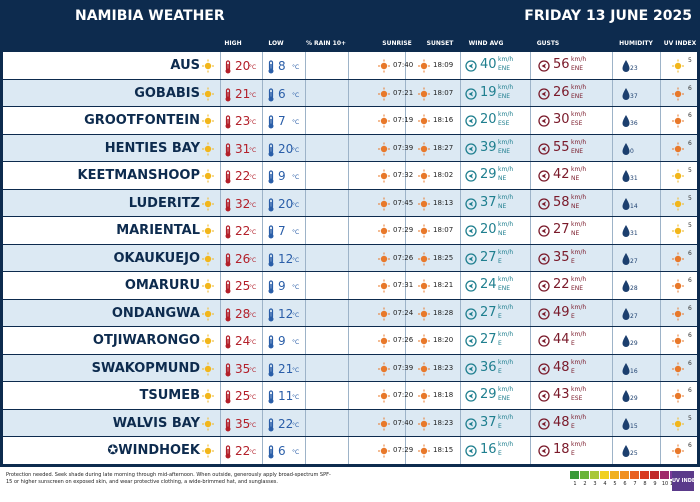 Image resolution: width=700 pixels, height=502 pixels. Describe the element at coordinates (286, 203) in the screenshot. I see `temperature: 20` at that location.